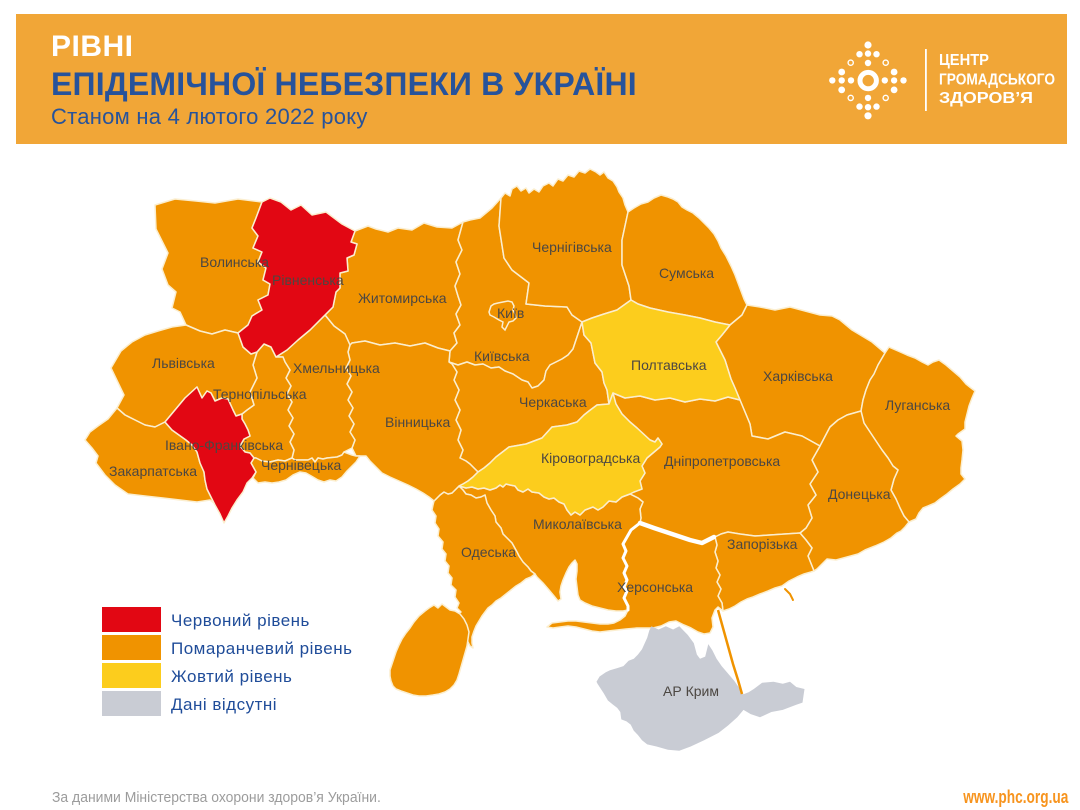  Describe the element at coordinates (260, 394) in the screenshot. I see `svg-text: Тернопільська` at that location.